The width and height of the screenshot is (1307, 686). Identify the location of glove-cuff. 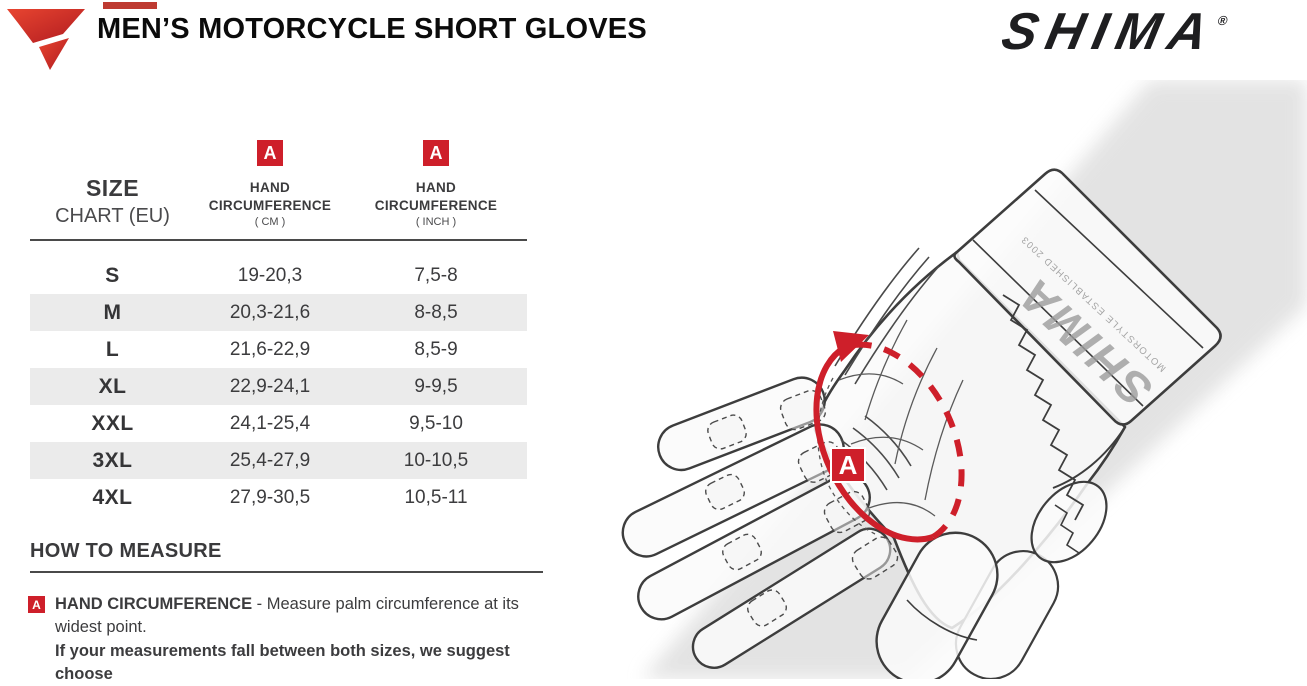
(1087, 297).